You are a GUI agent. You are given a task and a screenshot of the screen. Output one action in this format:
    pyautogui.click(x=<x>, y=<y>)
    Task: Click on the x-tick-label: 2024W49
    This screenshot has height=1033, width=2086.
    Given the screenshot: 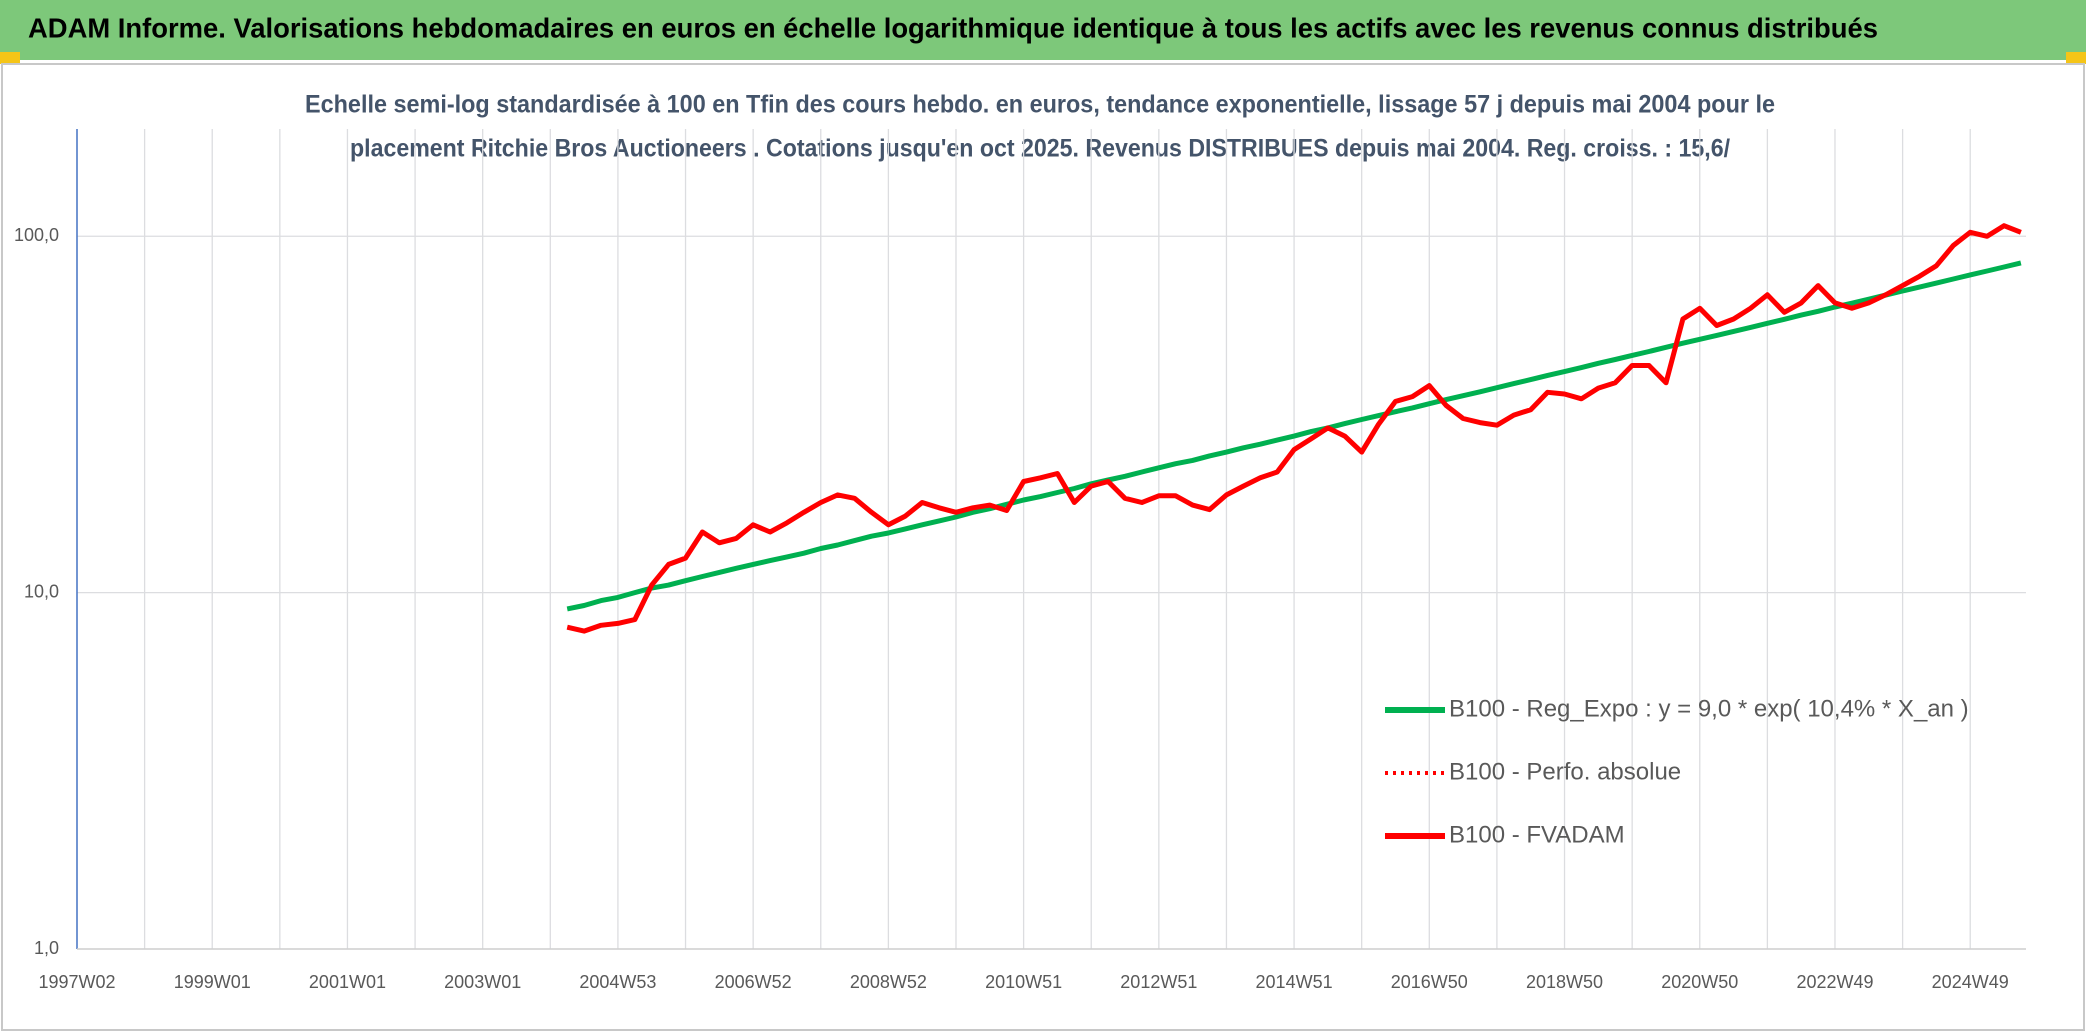 What is the action you would take?
    pyautogui.click(x=1970, y=982)
    